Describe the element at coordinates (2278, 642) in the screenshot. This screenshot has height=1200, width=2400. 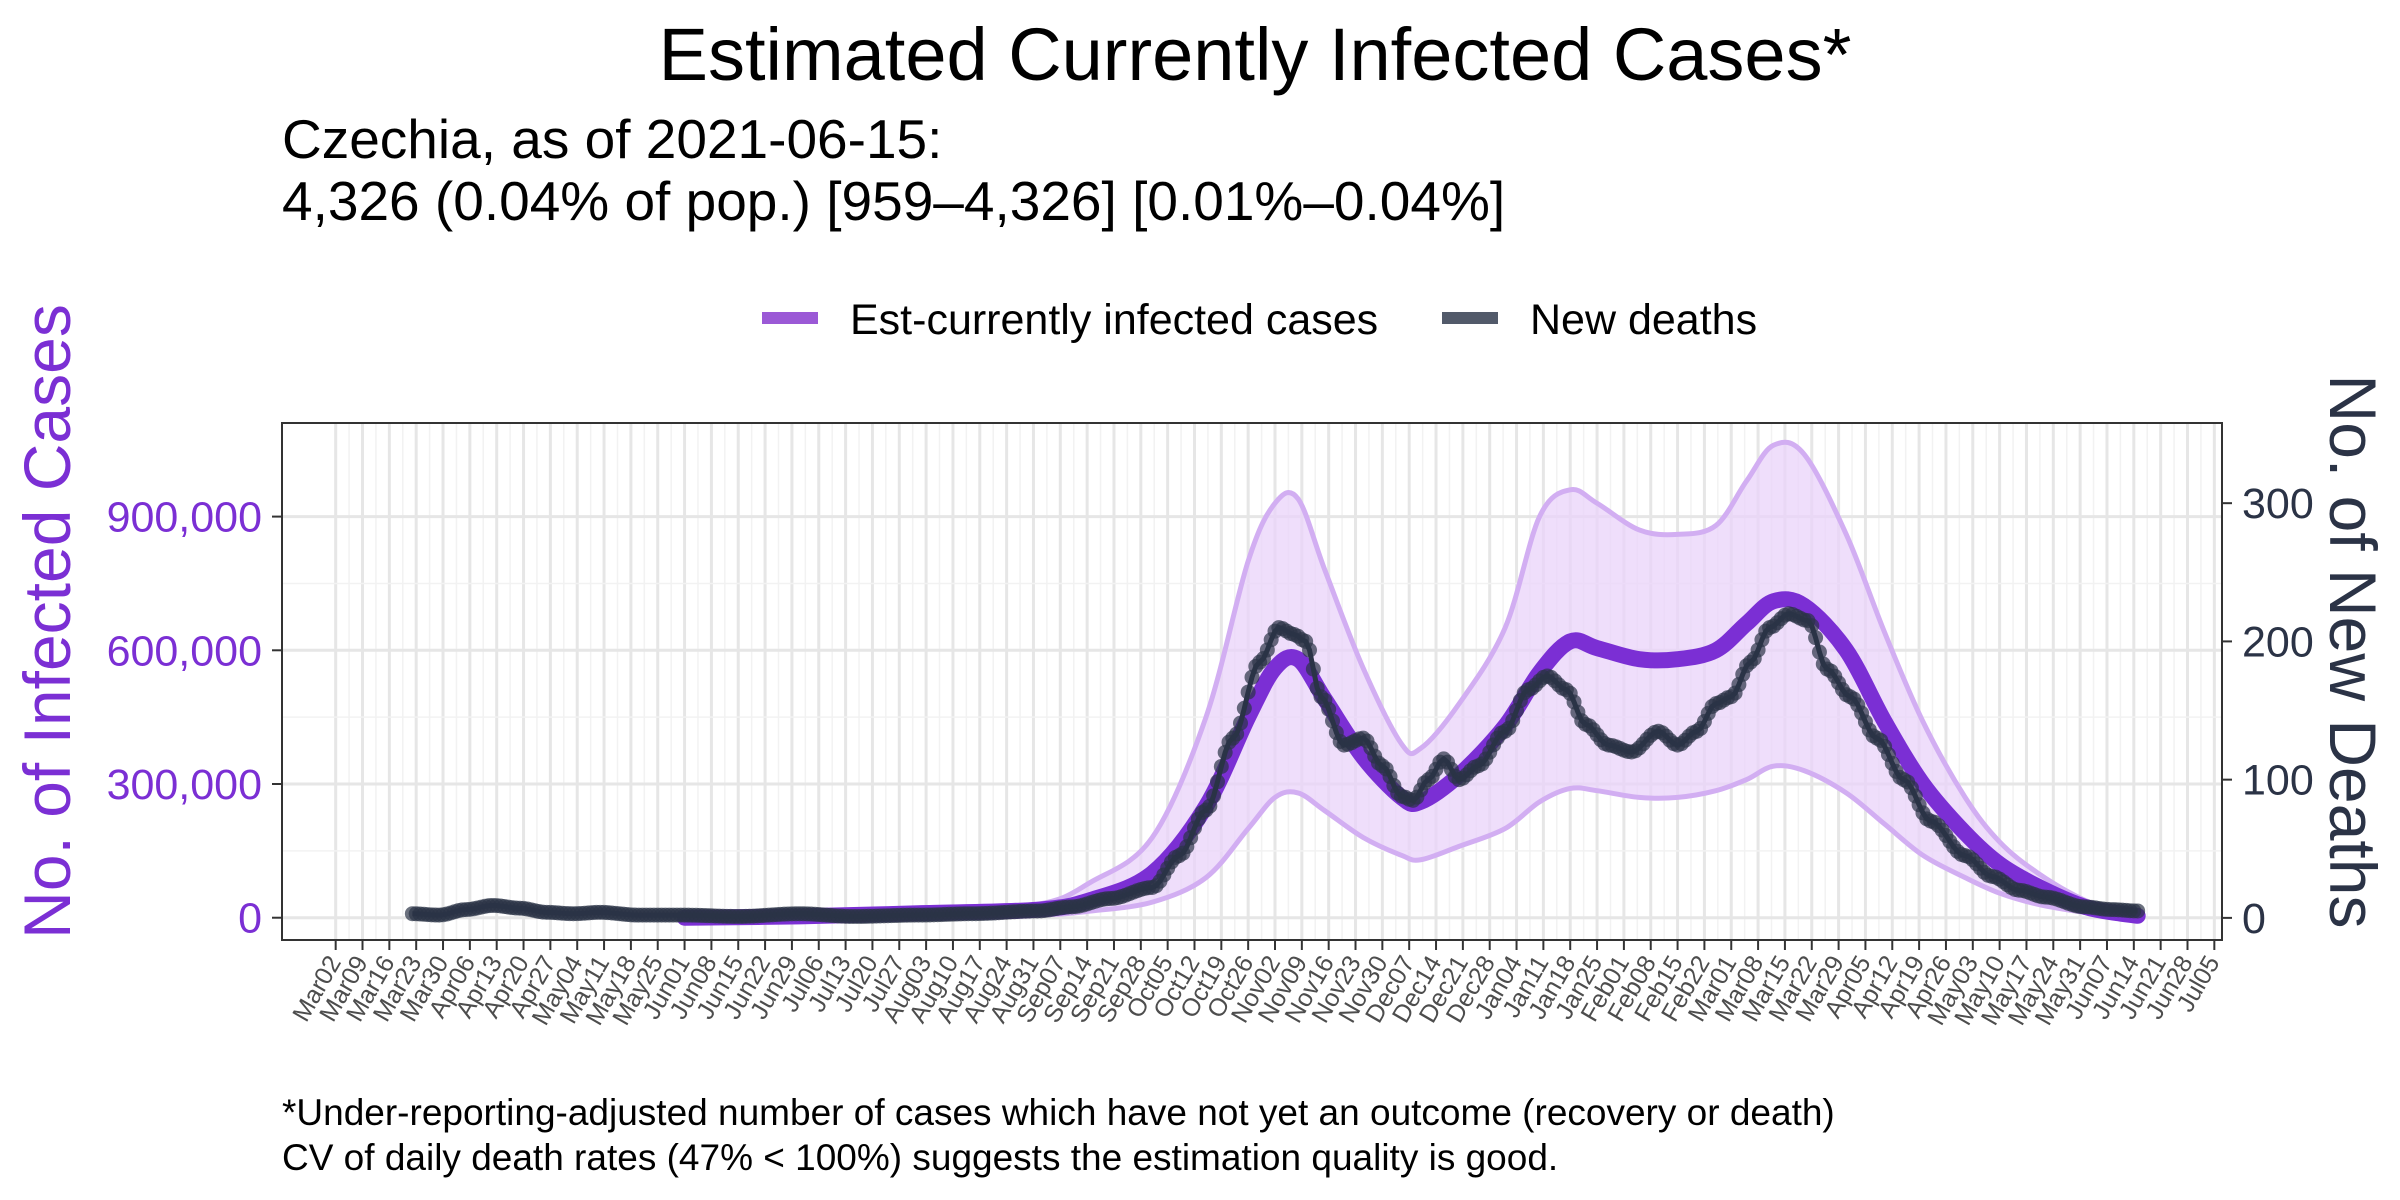
I see `y-right-tick-label: 200` at that location.